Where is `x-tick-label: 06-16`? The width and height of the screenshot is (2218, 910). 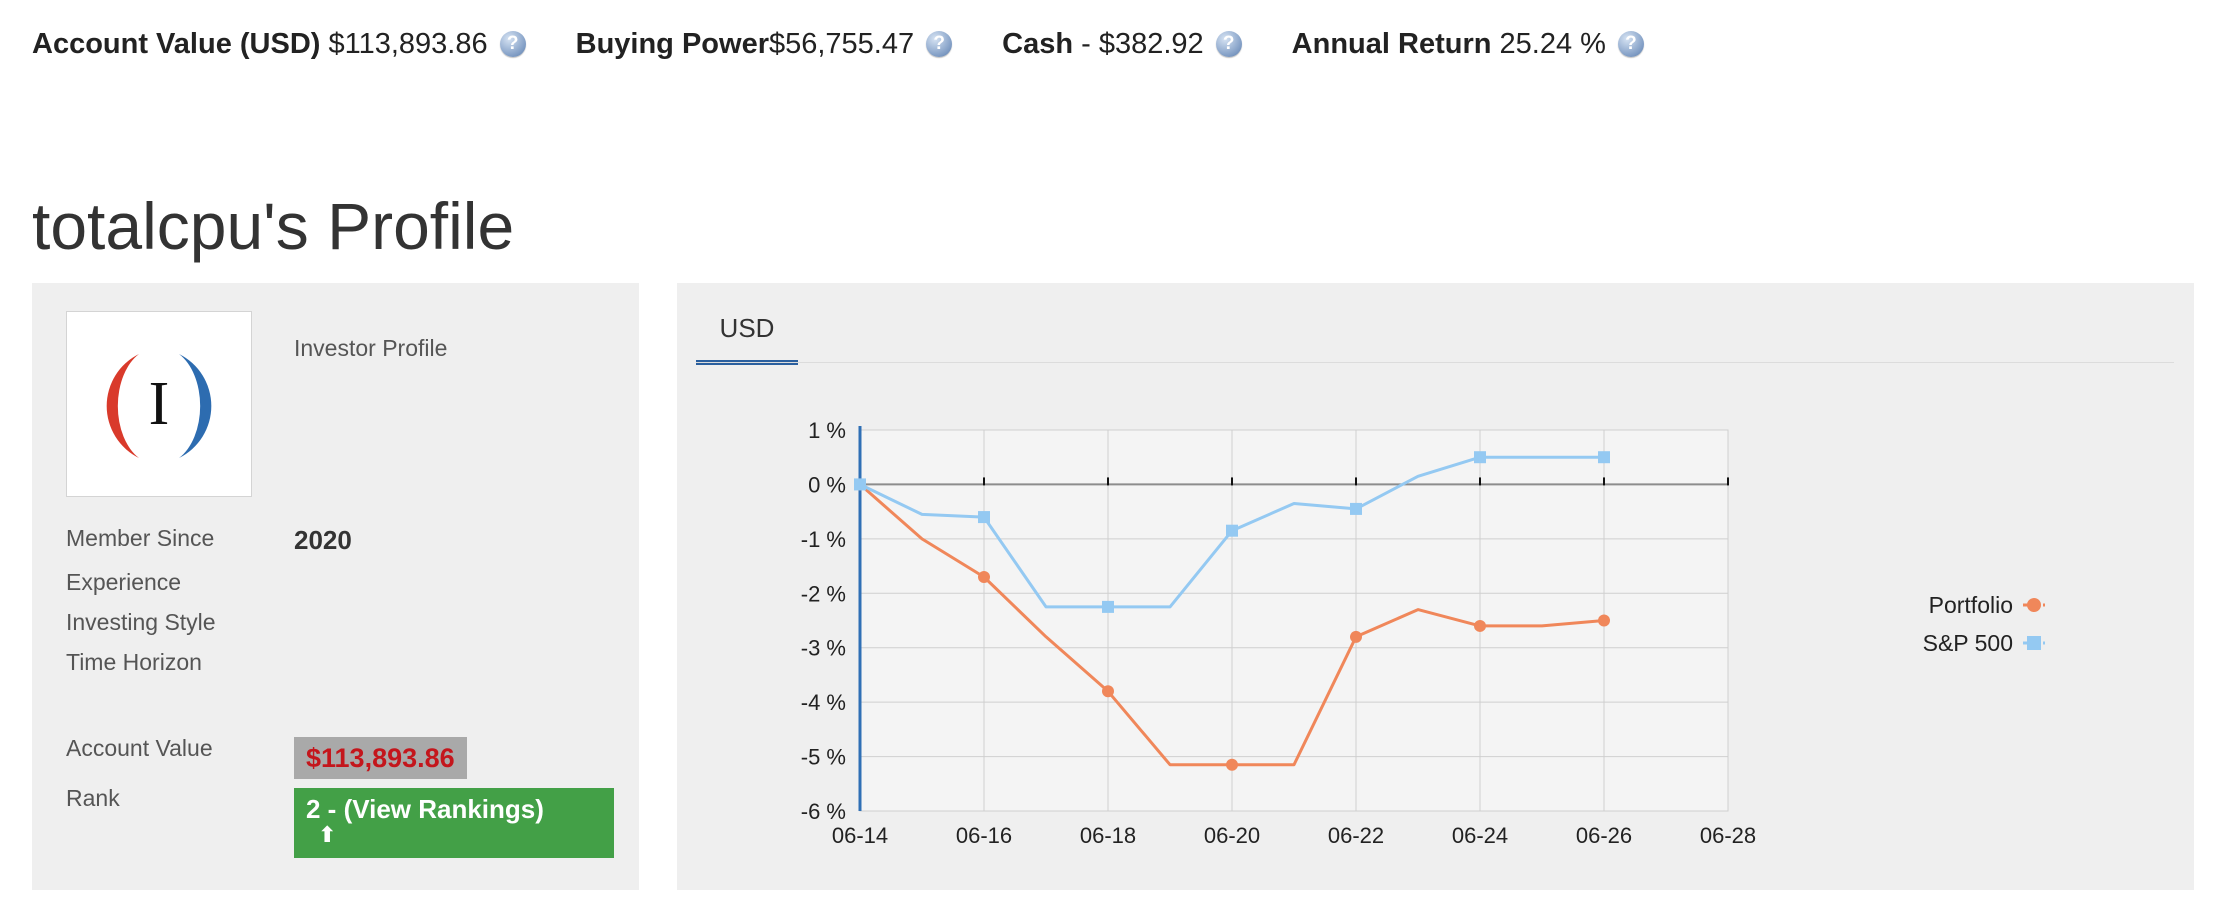 x-tick-label: 06-16 is located at coordinates (984, 835).